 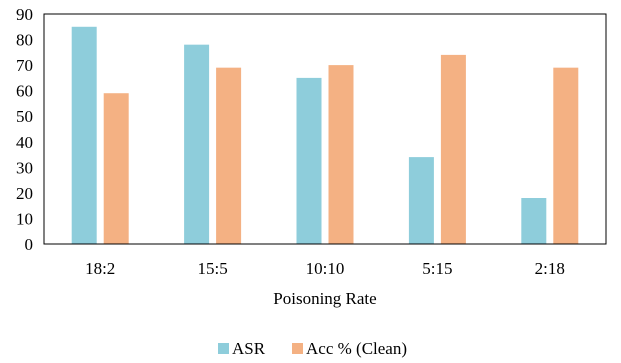 I want to click on y-tick-label: 30, so click(x=24, y=167).